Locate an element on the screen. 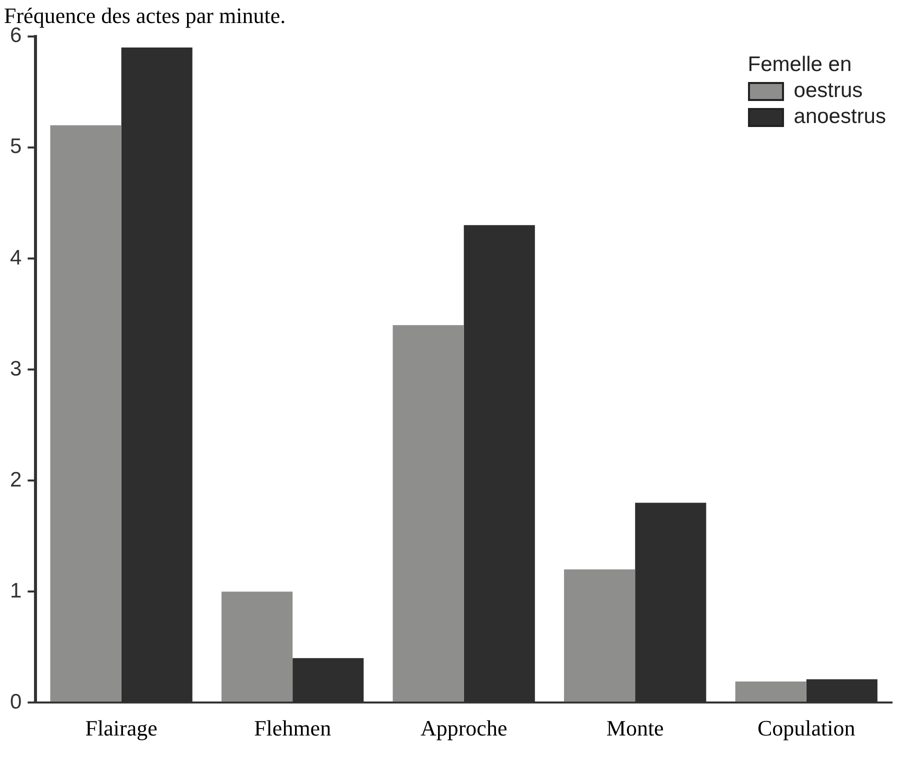 The image size is (908, 767). legend-label: oestrus is located at coordinates (828, 91).